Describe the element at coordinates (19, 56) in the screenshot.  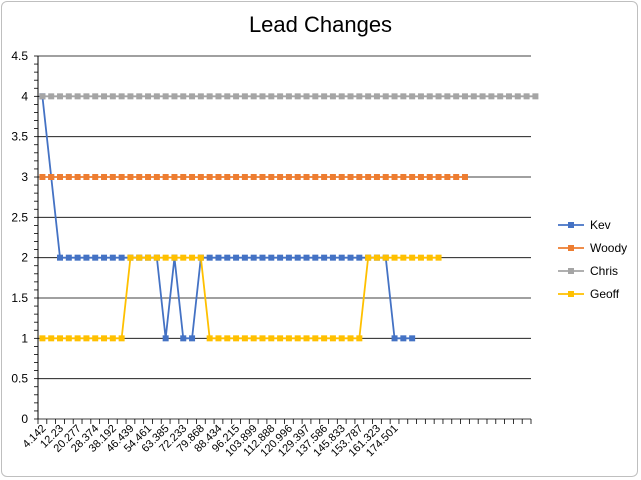
I see `y-tick-label: 4.5` at that location.